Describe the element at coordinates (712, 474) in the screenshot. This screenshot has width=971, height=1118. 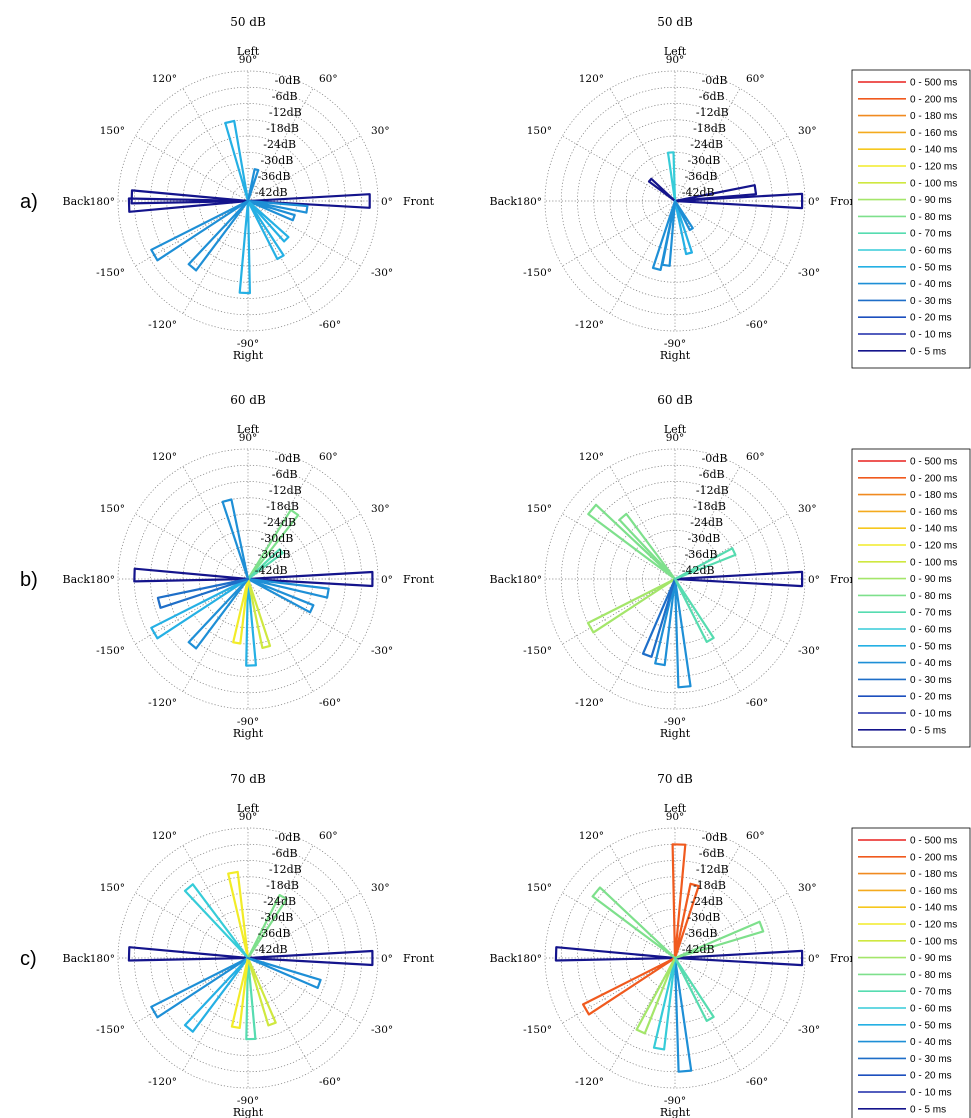
I see `radial-tick-label: -6dB` at that location.